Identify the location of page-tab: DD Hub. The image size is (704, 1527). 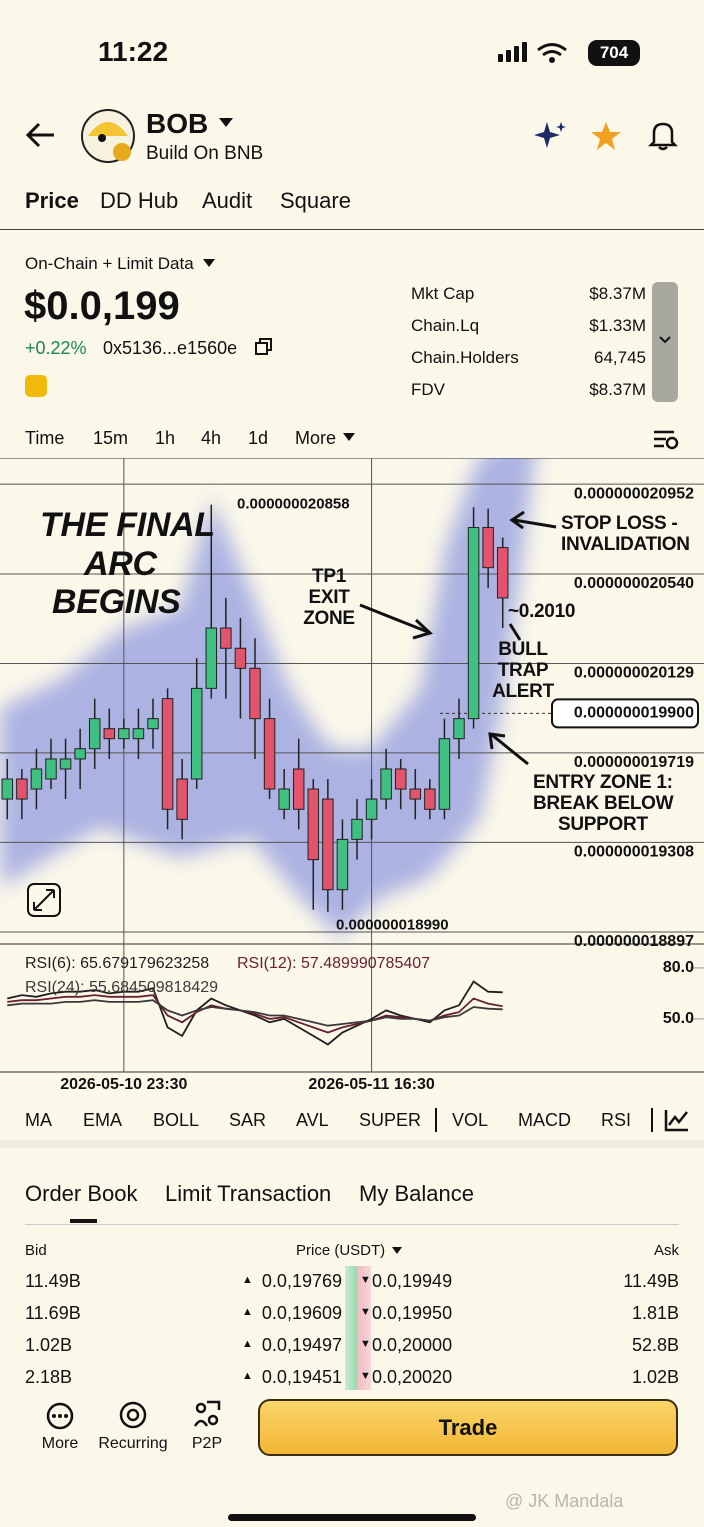
(139, 200).